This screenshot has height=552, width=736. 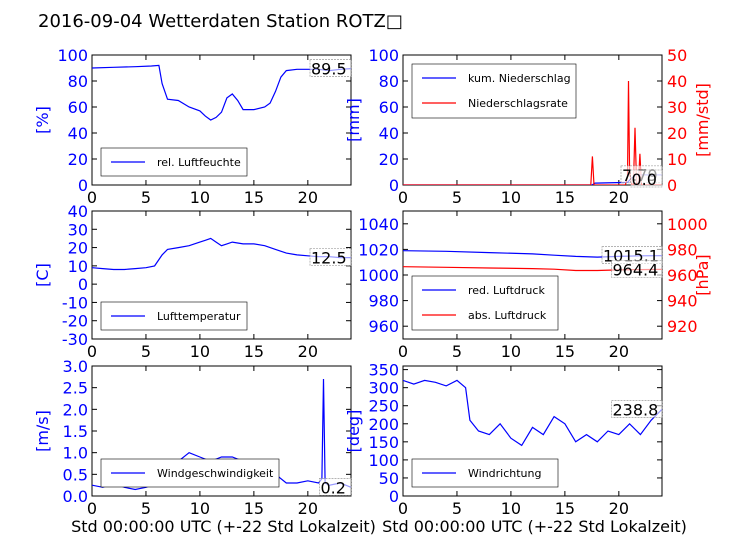 I want to click on legend-label: kum. Niederschlag, so click(x=519, y=78).